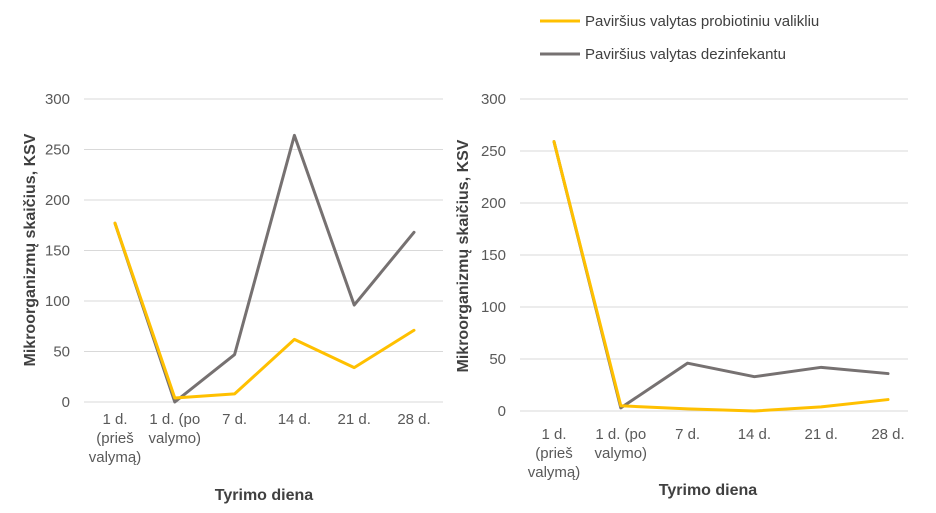 This screenshot has width=936, height=513. Describe the element at coordinates (264, 310) in the screenshot. I see `series-line-probiotic` at that location.